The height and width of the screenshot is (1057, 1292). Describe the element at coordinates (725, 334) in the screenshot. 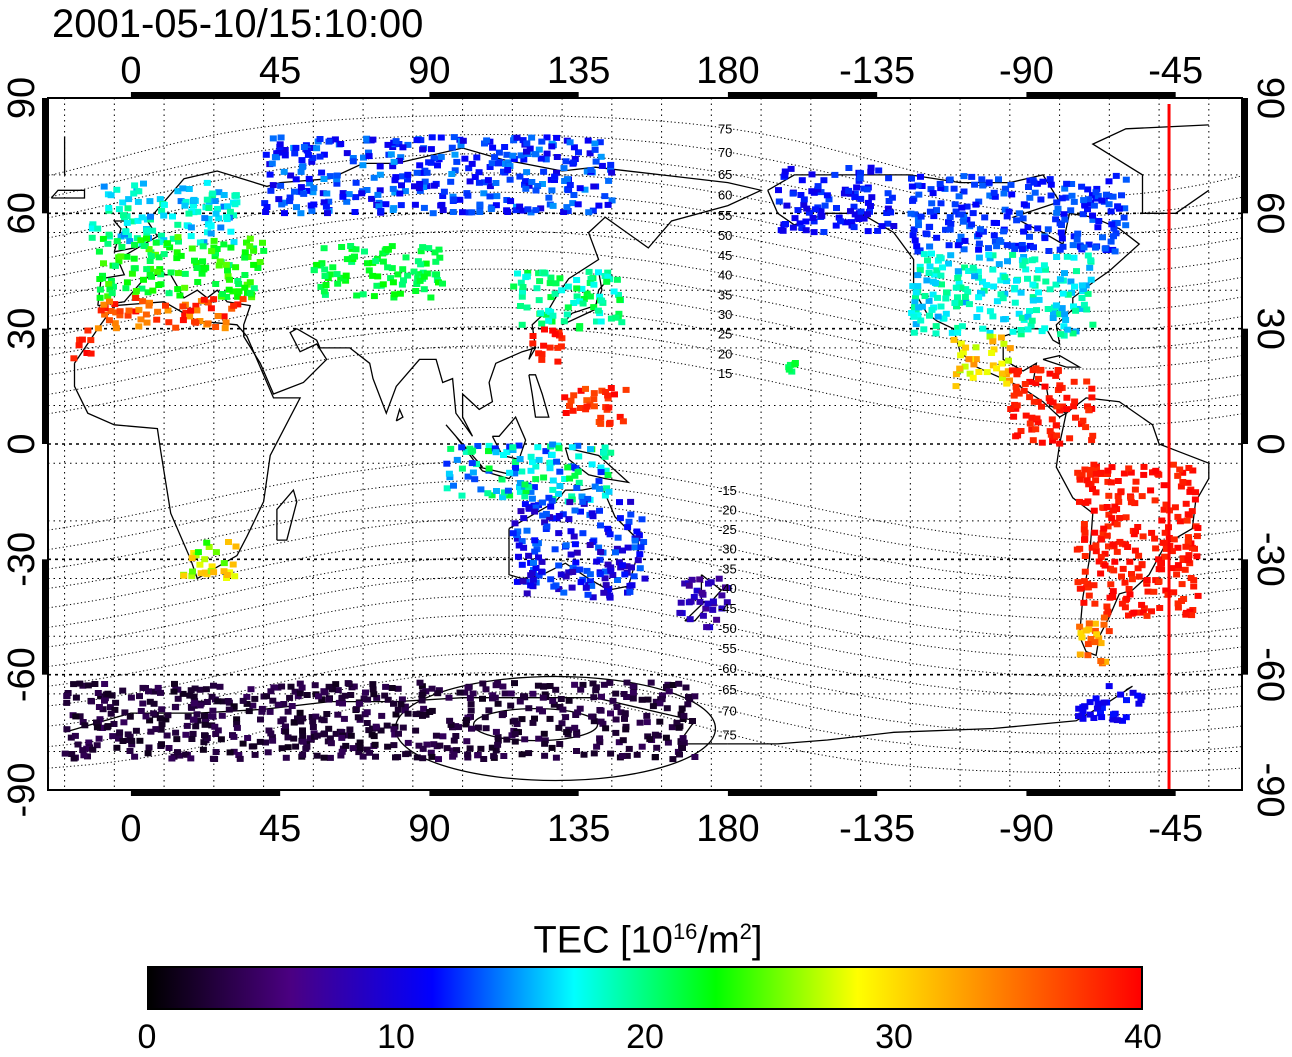

I see `svg-text: 25` at that location.